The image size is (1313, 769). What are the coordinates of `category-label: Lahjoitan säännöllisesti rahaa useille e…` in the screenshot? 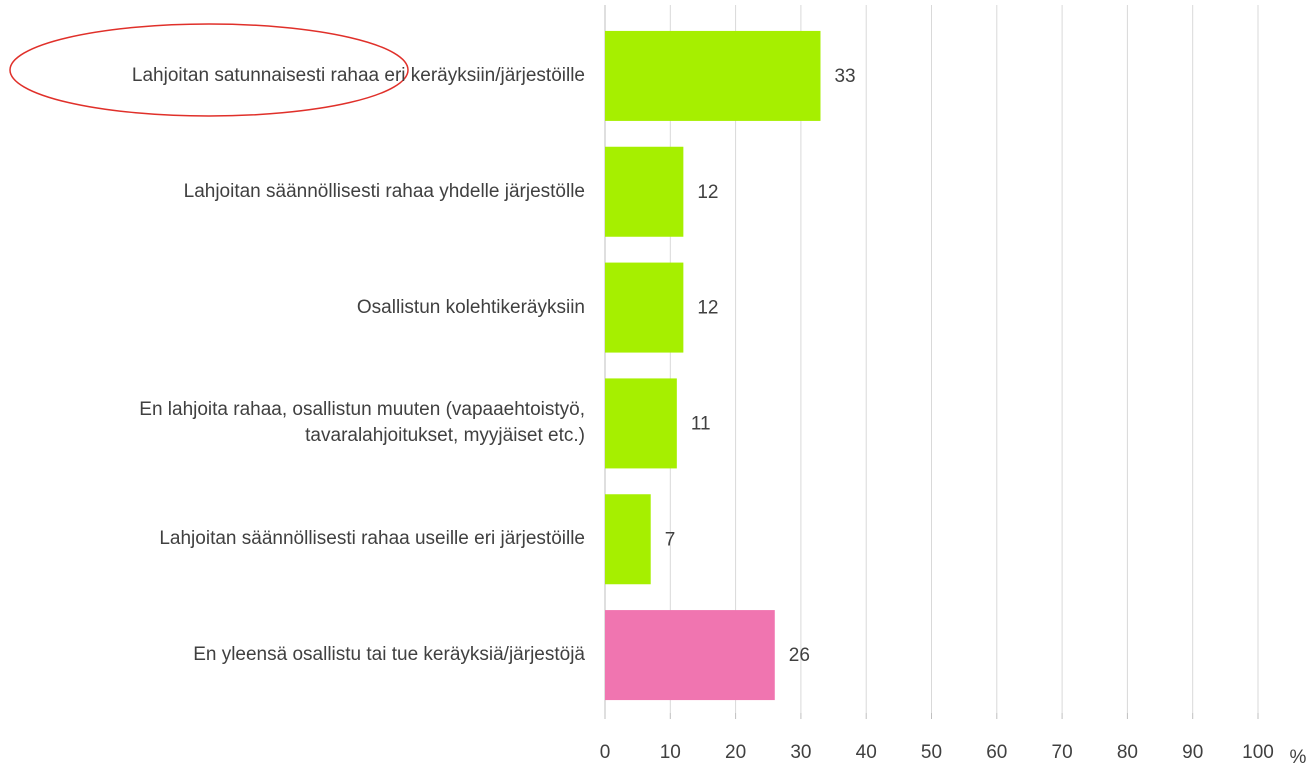 It's located at (372, 539).